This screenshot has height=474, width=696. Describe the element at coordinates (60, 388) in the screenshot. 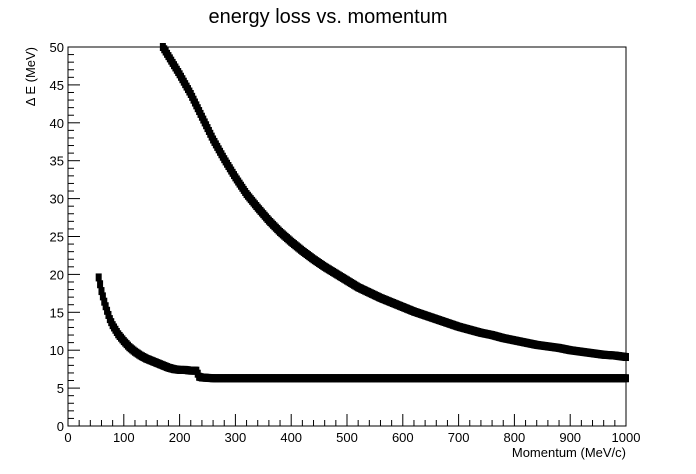

I see `y-tick-label: 5` at that location.